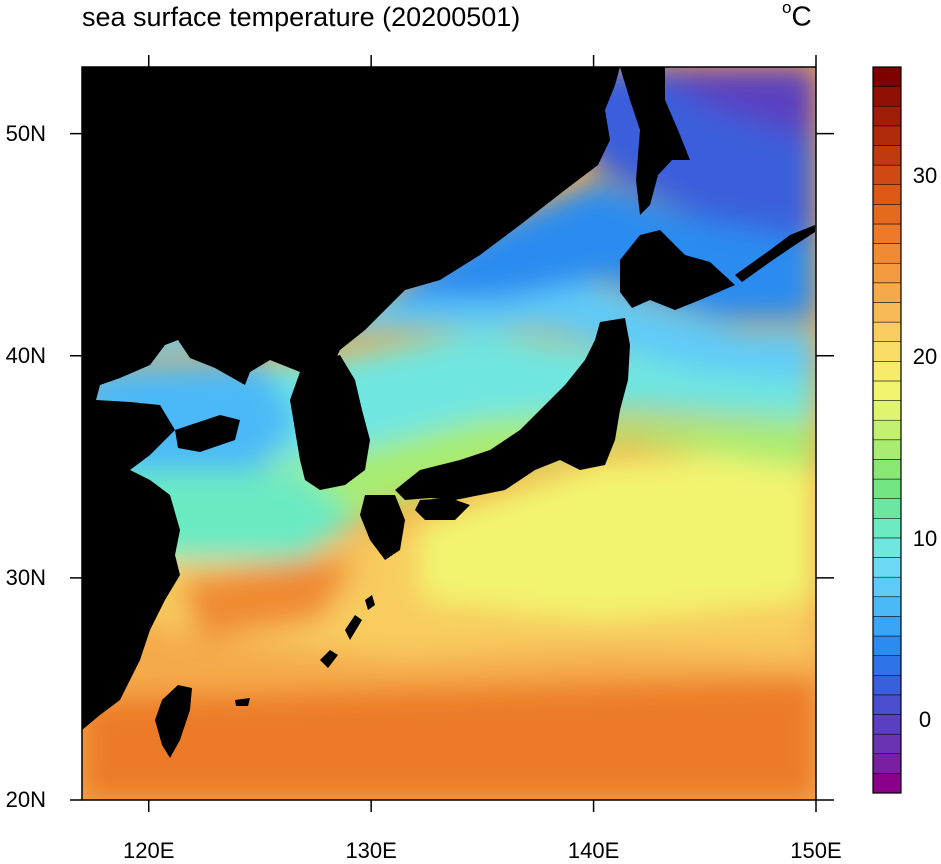 The image size is (941, 864). I want to click on colorbar-tick-label: 30, so click(925, 175).